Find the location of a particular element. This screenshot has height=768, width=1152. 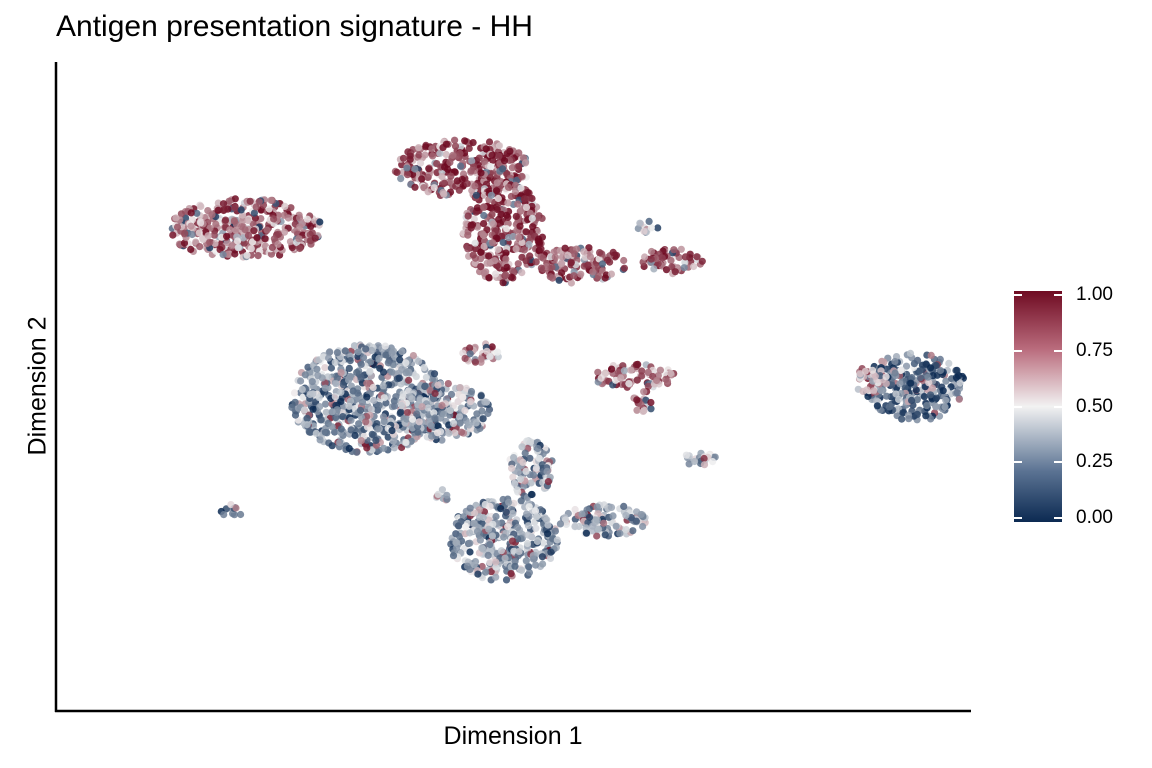

color-legend: 1.00 0.75 0.50 0.25 0.00 is located at coordinates (1079, 406).